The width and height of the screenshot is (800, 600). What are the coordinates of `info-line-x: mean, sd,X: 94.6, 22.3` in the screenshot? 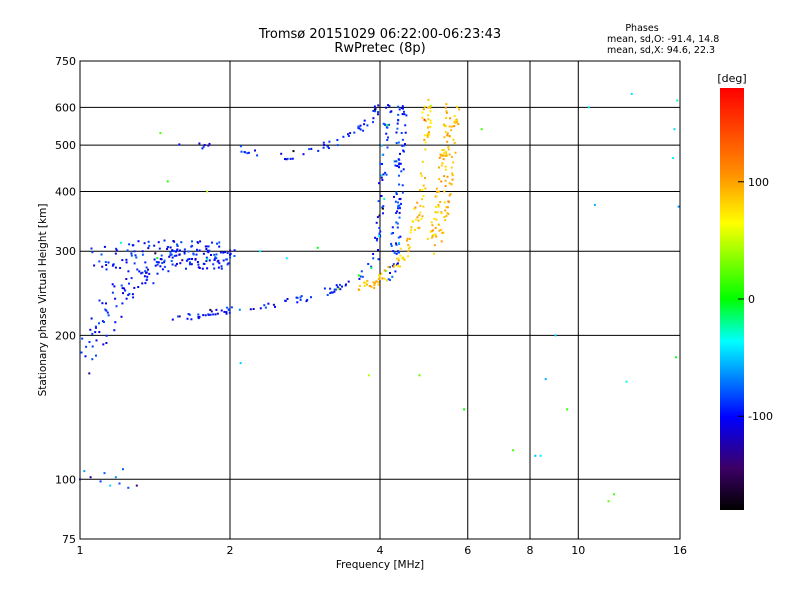 It's located at (661, 50).